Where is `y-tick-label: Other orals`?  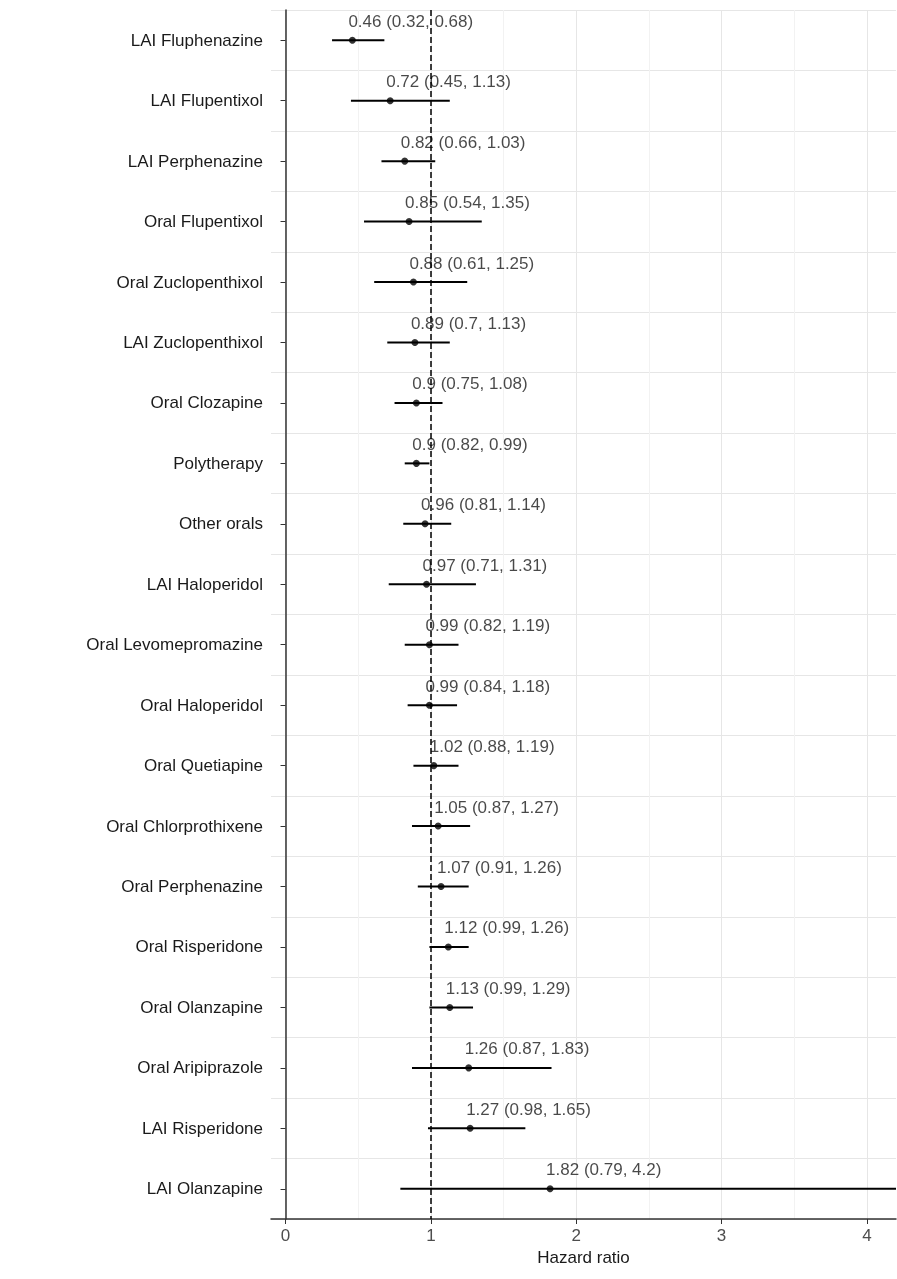
y-tick-label: Other orals is located at coordinates (220, 524).